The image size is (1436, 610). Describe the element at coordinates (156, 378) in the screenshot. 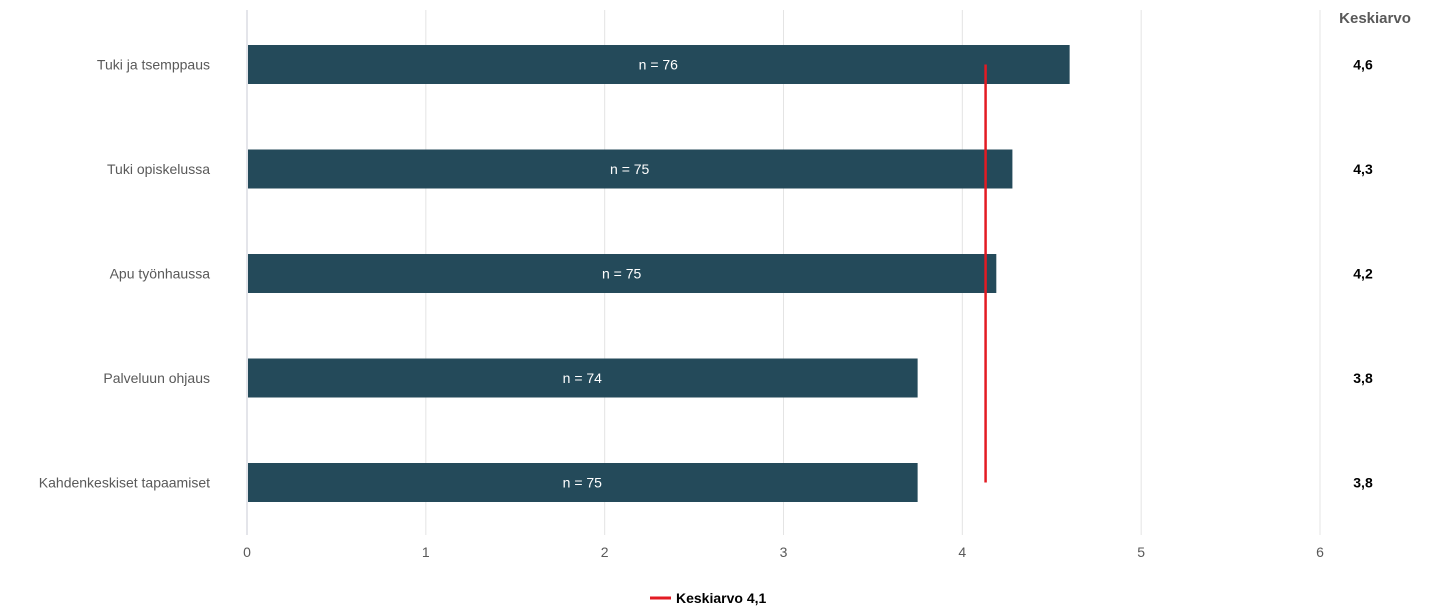

I see `category-label: Palveluun ohjaus` at that location.